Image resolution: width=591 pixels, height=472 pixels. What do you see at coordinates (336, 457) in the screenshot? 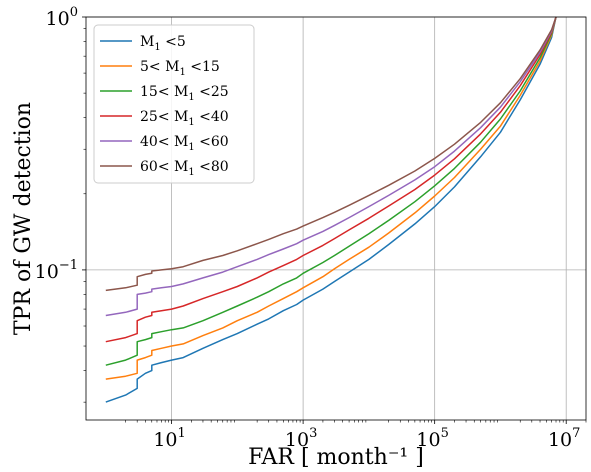
I see `x-axis-title: FAR [ month⁻¹ ]` at bounding box center [336, 457].